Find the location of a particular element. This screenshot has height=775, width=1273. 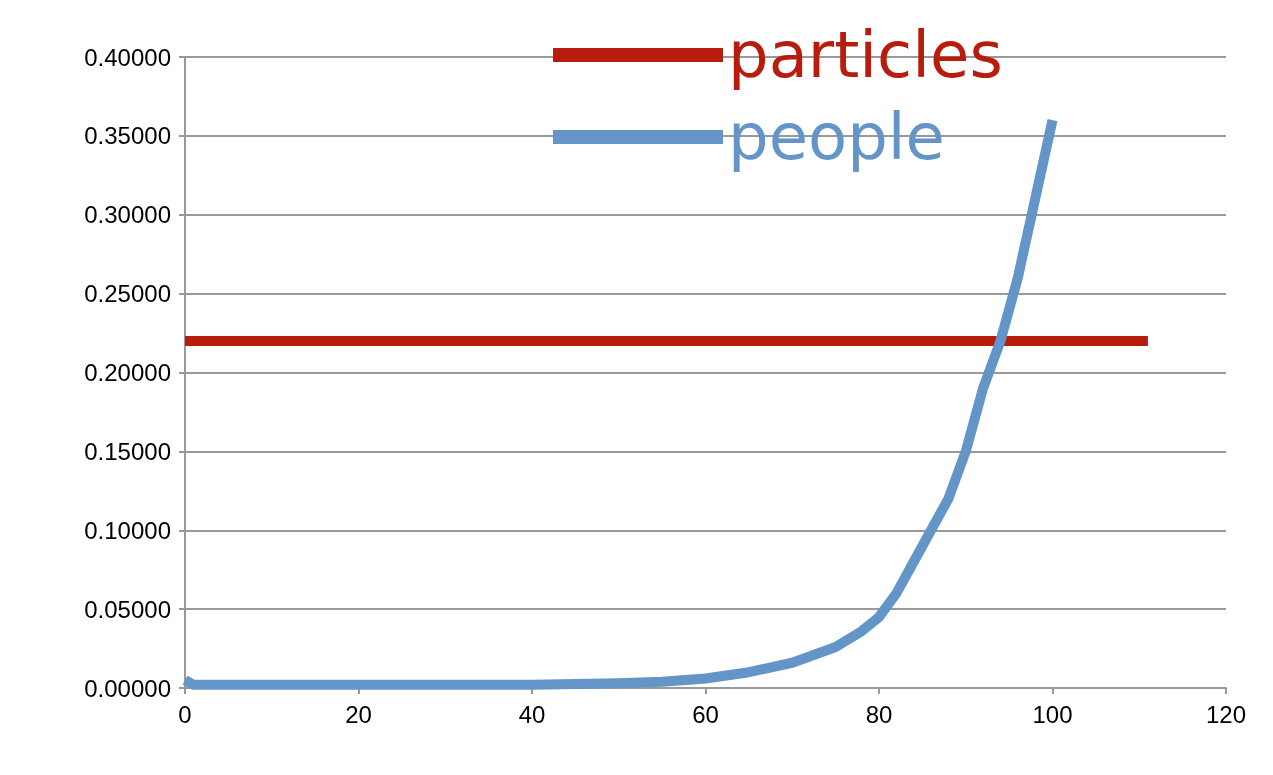

x-tick-label: 120 is located at coordinates (1226, 714).